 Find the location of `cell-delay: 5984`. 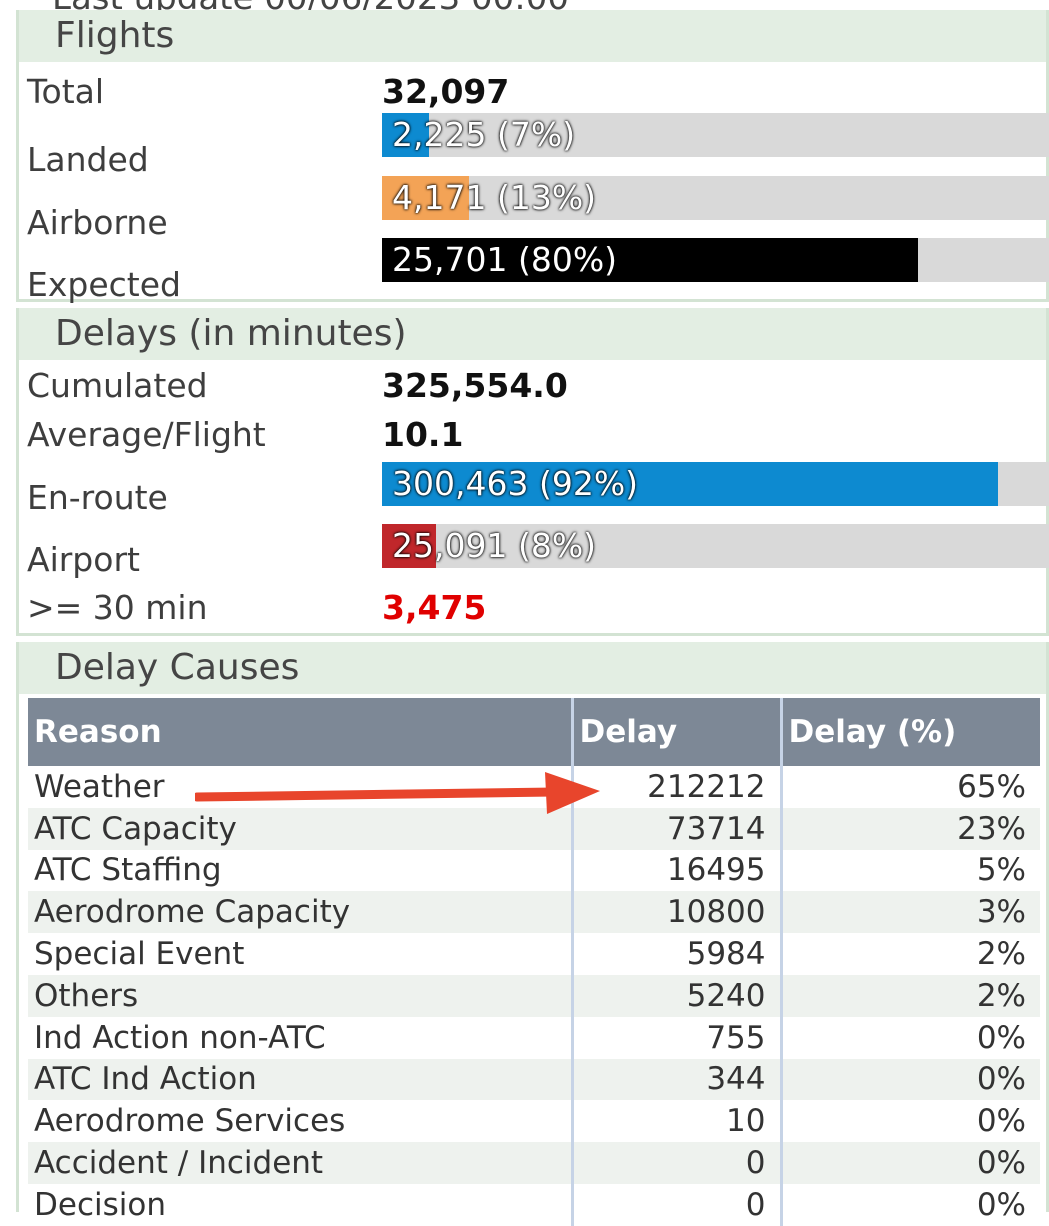

cell-delay: 5984 is located at coordinates (677, 954).